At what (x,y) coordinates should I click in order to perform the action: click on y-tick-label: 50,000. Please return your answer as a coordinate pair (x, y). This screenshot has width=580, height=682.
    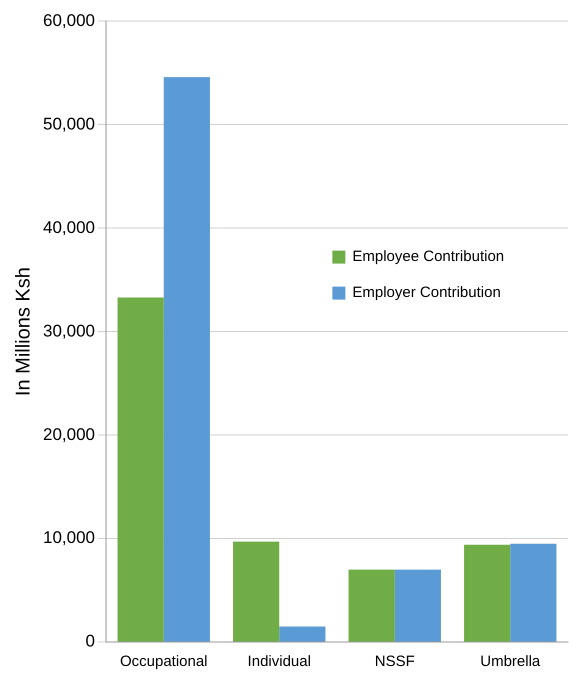
    Looking at the image, I should click on (68, 124).